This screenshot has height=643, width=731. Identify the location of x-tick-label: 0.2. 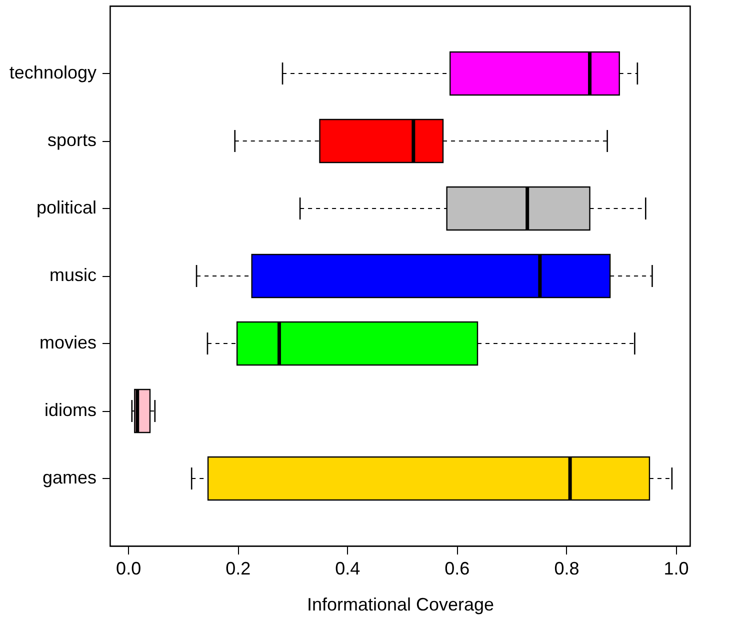
(238, 568).